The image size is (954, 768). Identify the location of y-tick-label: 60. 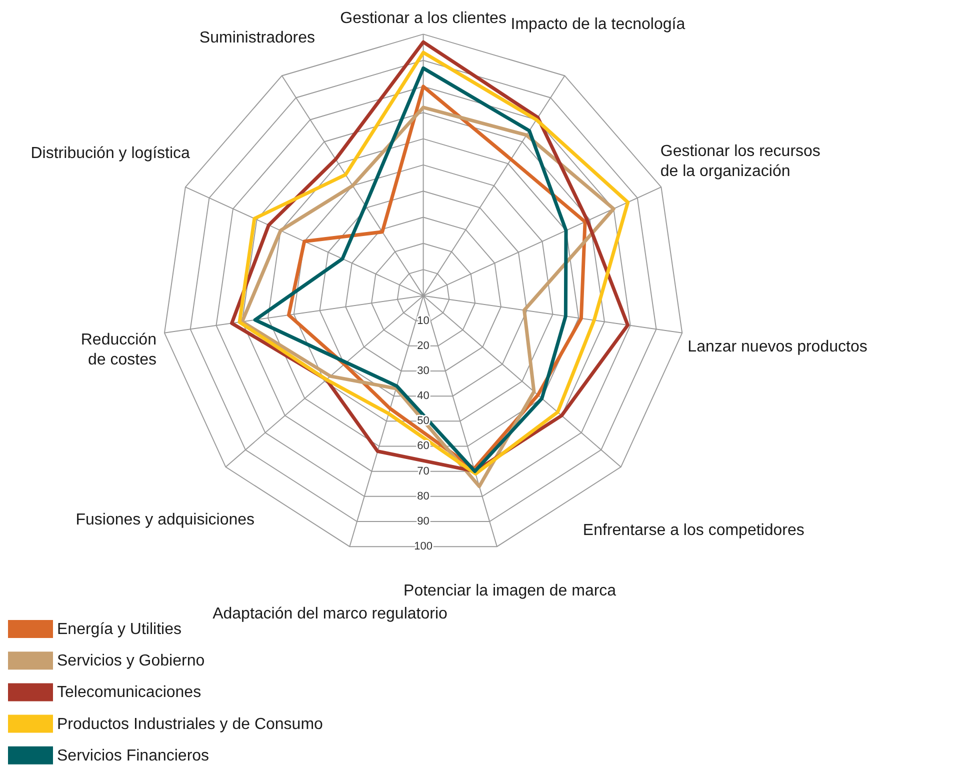
(423, 446).